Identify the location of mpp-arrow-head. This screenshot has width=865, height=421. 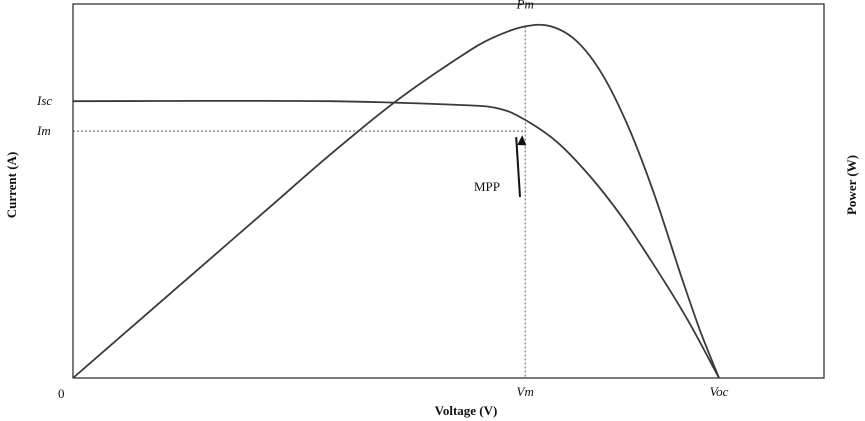
(522, 140).